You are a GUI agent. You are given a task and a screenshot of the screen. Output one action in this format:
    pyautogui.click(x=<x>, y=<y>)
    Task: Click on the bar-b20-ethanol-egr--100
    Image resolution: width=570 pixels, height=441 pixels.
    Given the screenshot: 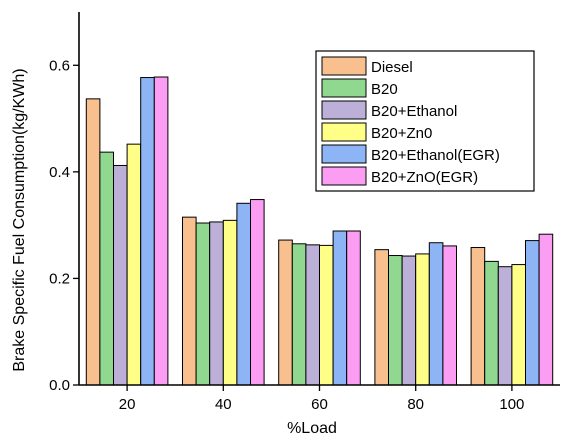 What is the action you would take?
    pyautogui.click(x=532, y=313)
    